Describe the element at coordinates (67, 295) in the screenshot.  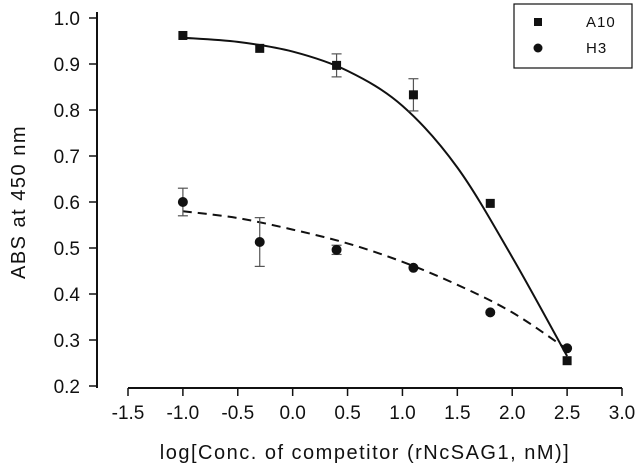
I see `y-tick-label: 0.4` at that location.